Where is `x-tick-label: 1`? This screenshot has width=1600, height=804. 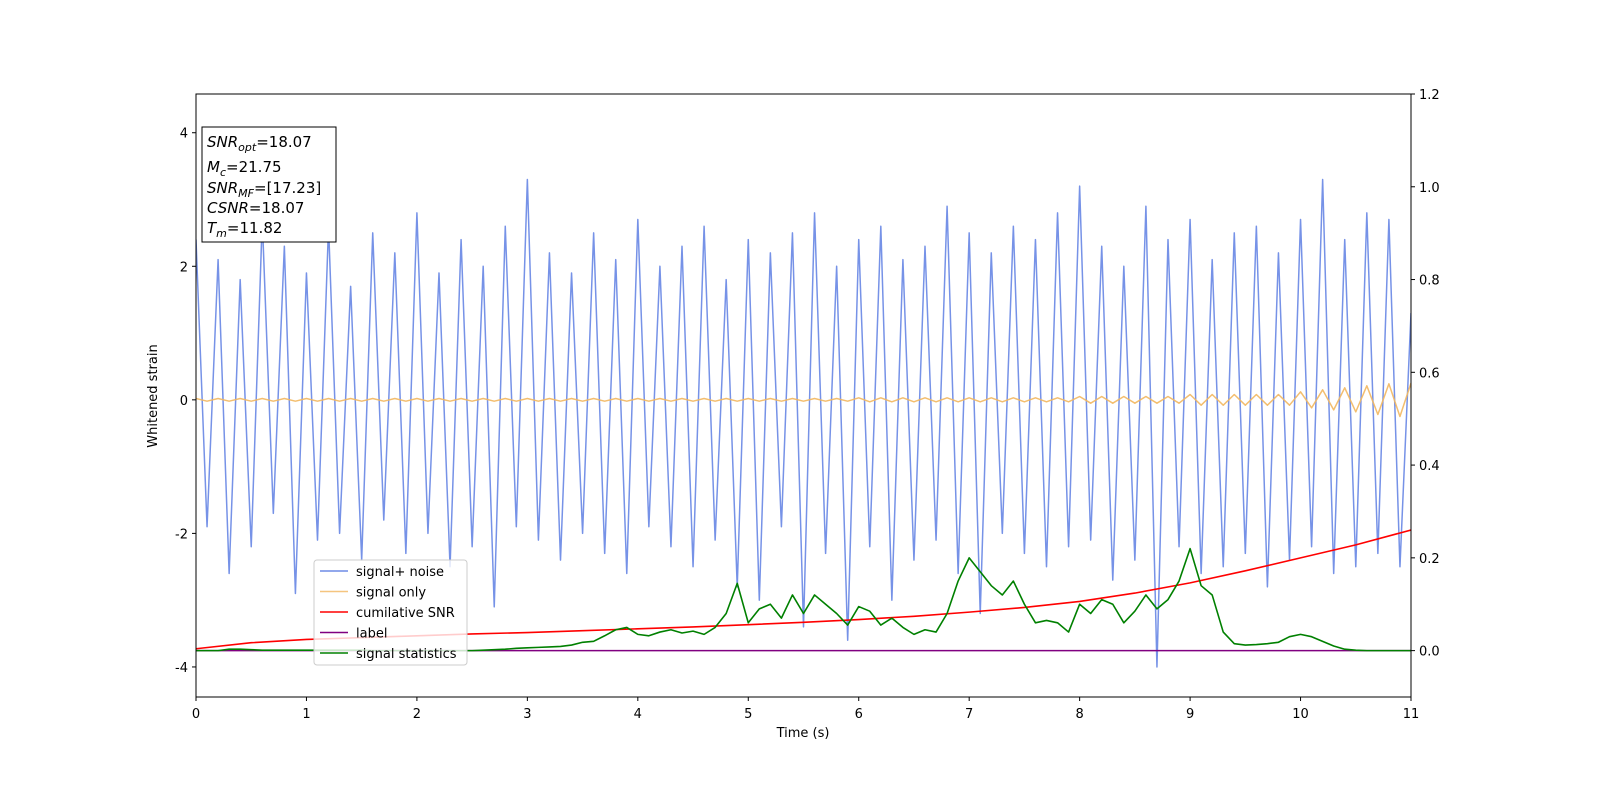 x-tick-label: 1 is located at coordinates (306, 714).